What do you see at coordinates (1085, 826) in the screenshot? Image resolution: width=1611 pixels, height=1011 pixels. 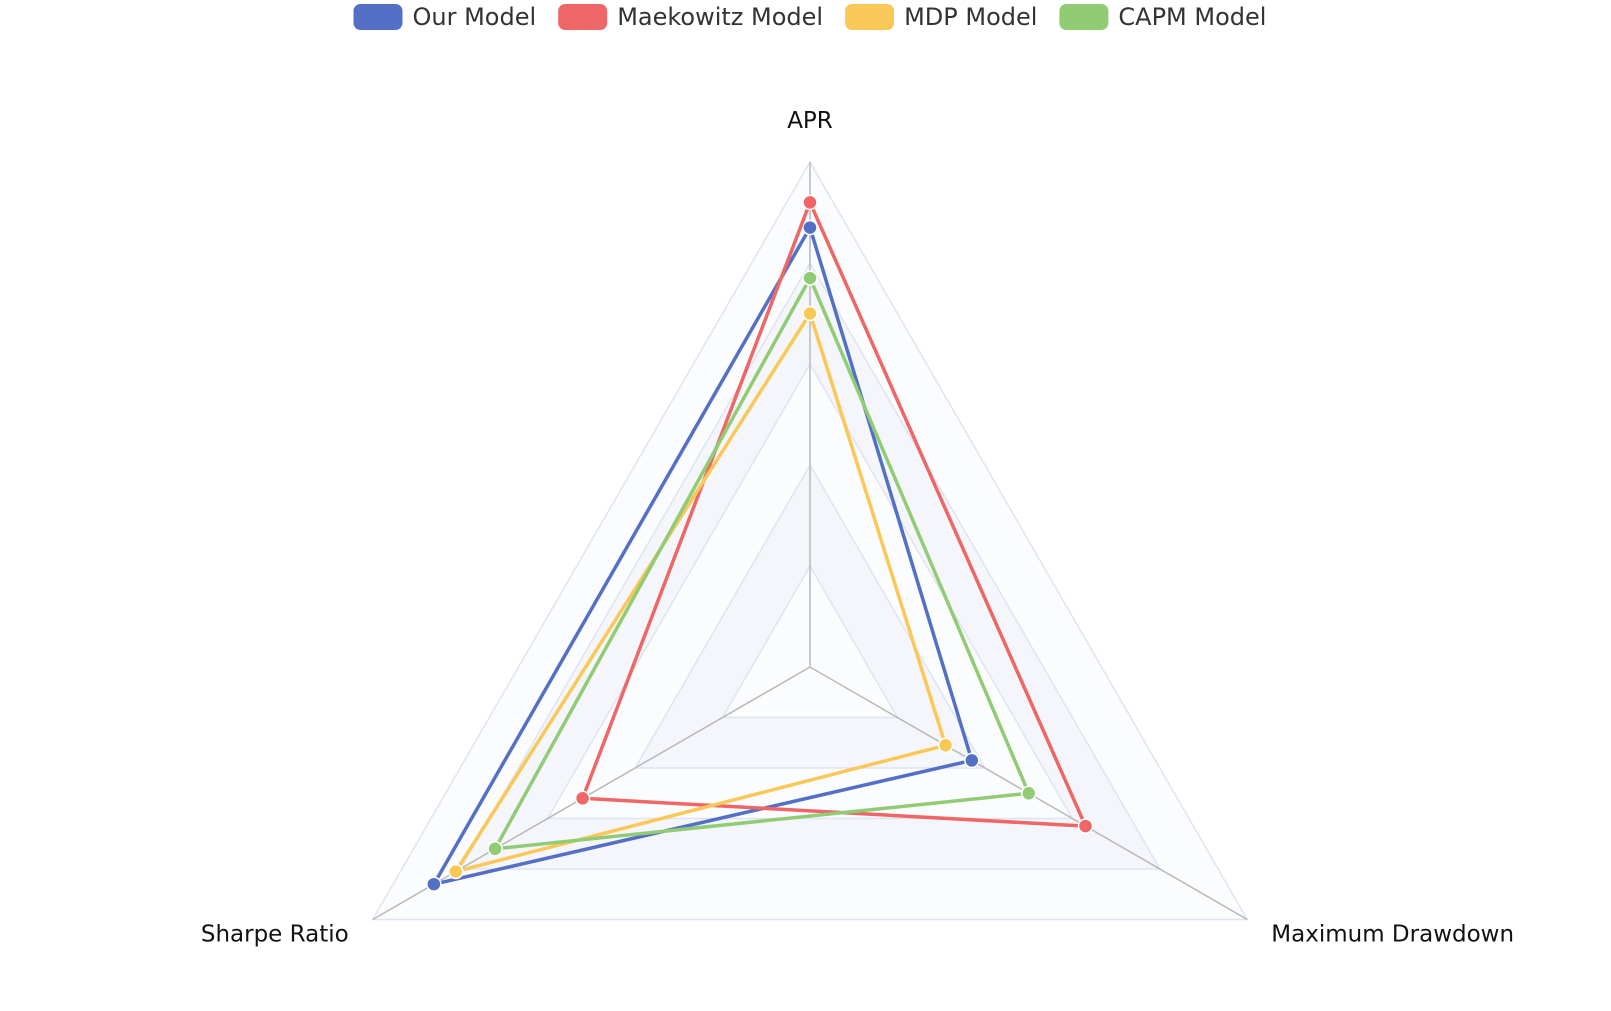 I see `data-point-maekowitz-model-maximum-drawdown` at bounding box center [1085, 826].